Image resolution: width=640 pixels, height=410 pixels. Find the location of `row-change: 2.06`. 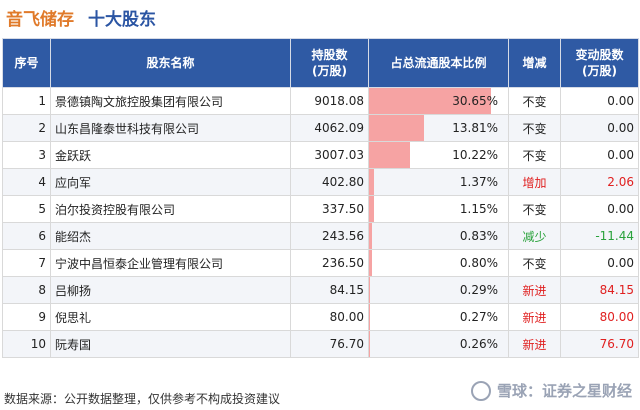

row-change: 2.06 is located at coordinates (599, 182).